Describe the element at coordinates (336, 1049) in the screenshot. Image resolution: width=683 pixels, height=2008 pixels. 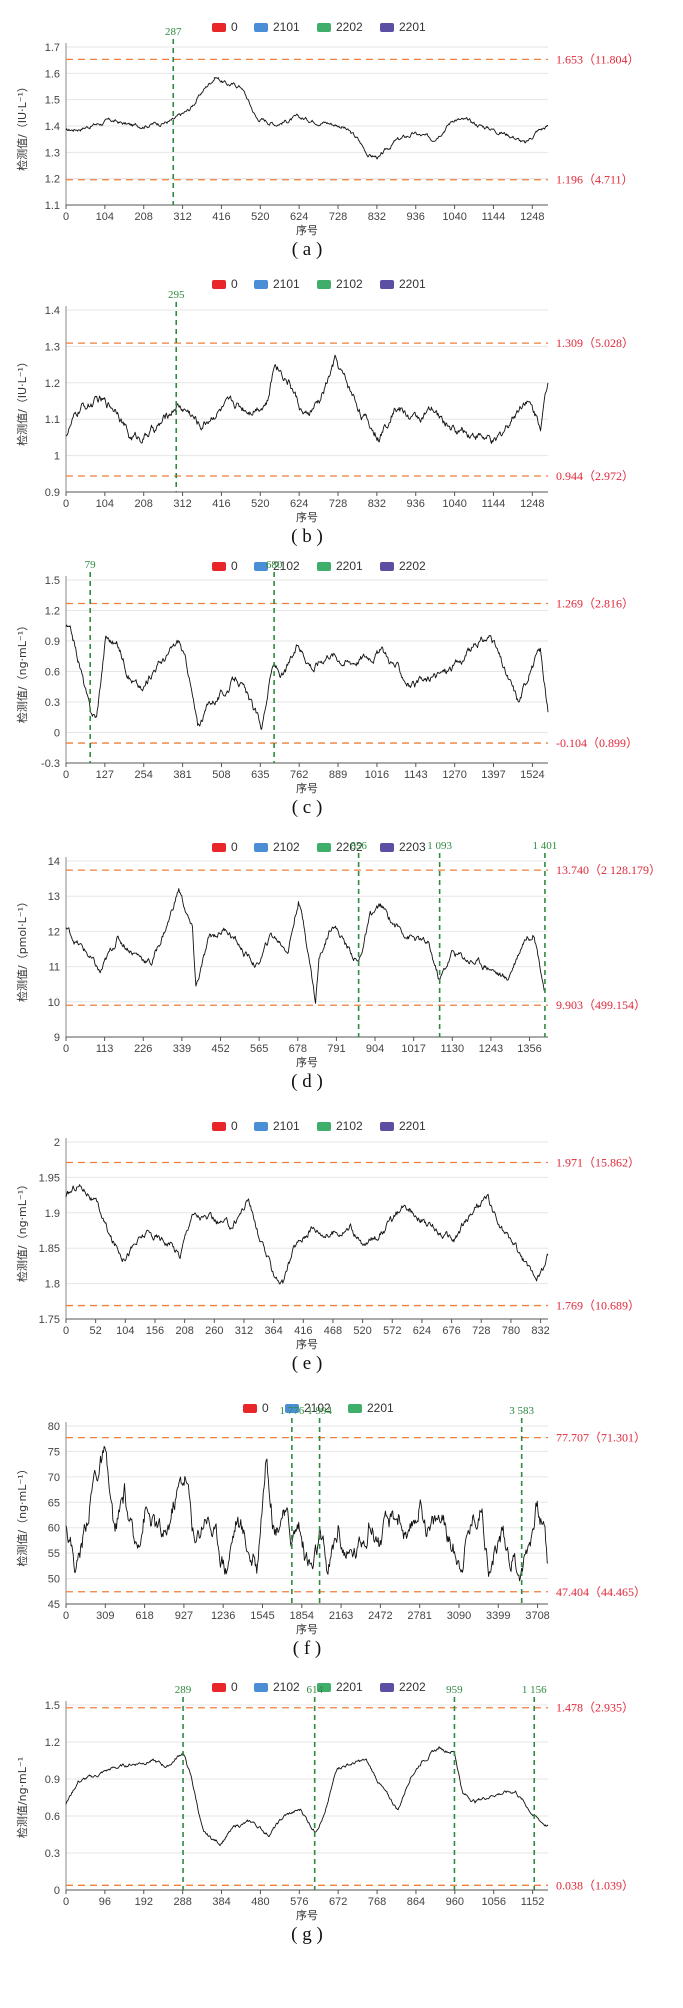
I see `x-tick-label: 791` at that location.